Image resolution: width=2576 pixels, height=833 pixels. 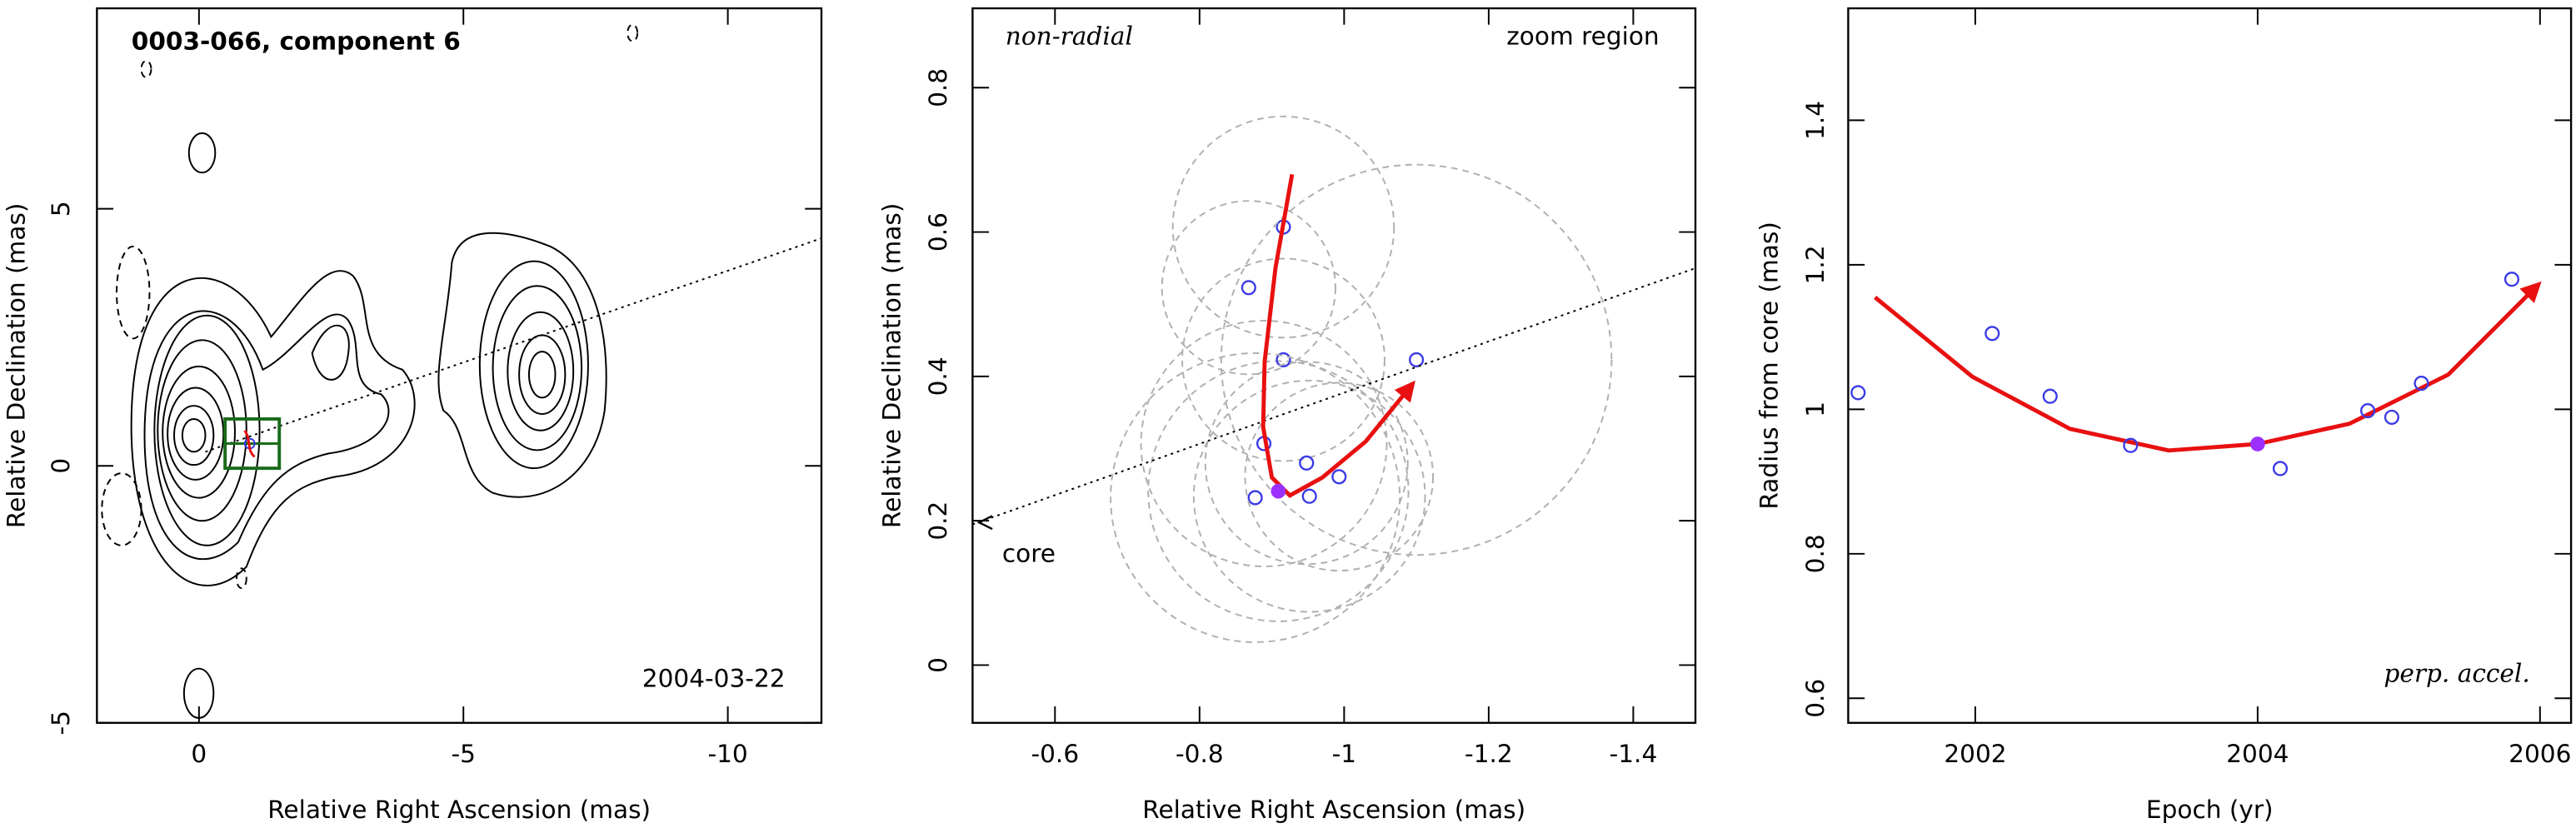 I want to click on date-label: 2004-03-22, so click(x=714, y=678).